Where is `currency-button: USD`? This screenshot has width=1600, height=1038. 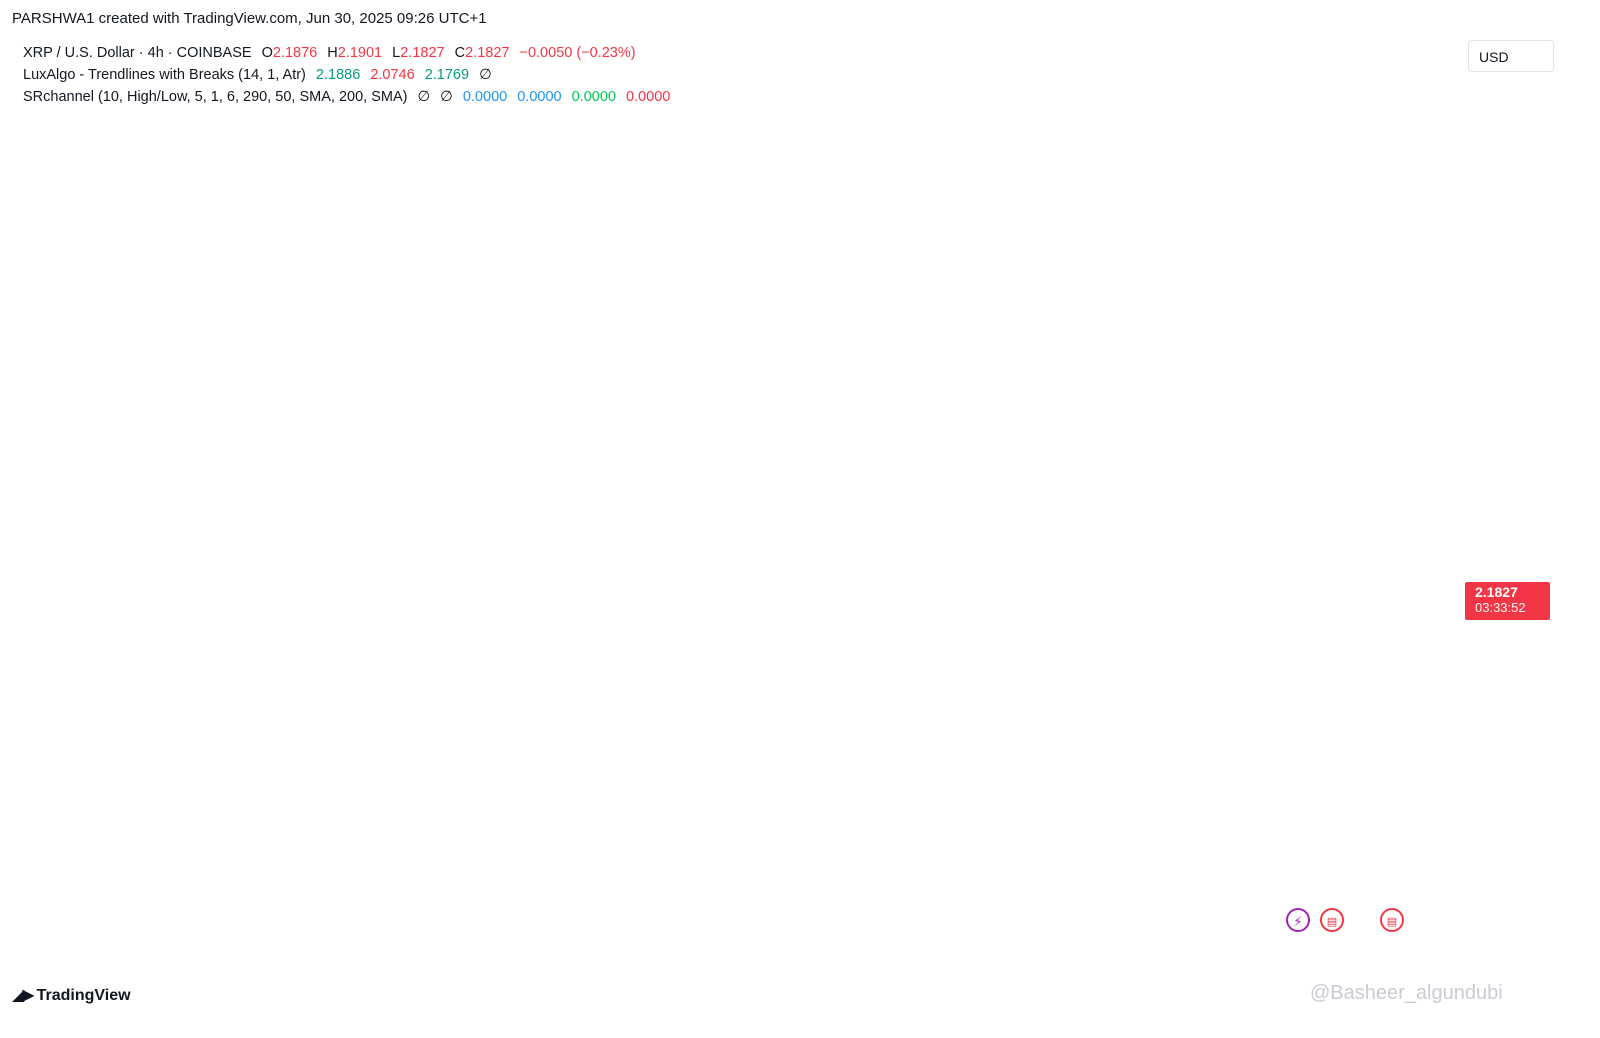
currency-button: USD is located at coordinates (1511, 56).